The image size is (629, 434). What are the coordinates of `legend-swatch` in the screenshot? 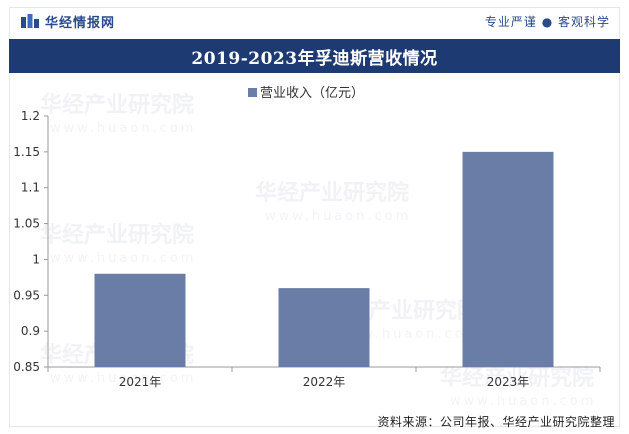 It's located at (252, 92).